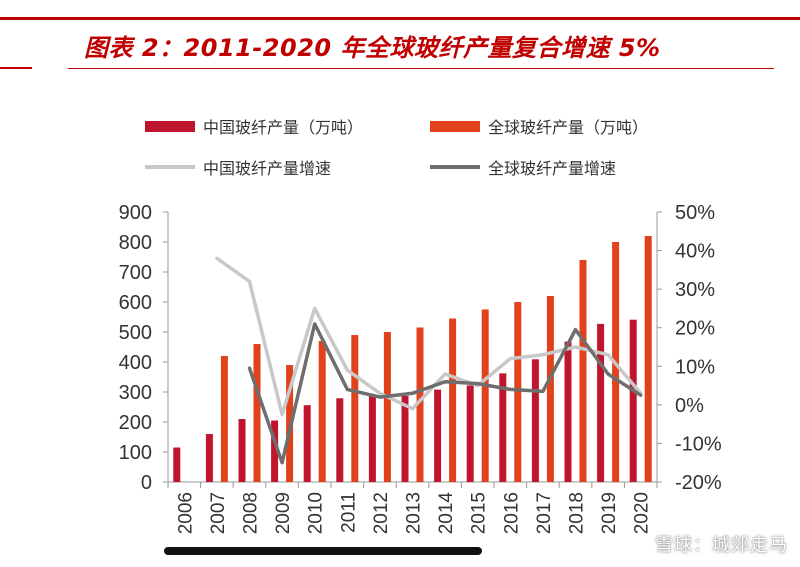  What do you see at coordinates (400, 18) in the screenshot?
I see `top-accent-line` at bounding box center [400, 18].